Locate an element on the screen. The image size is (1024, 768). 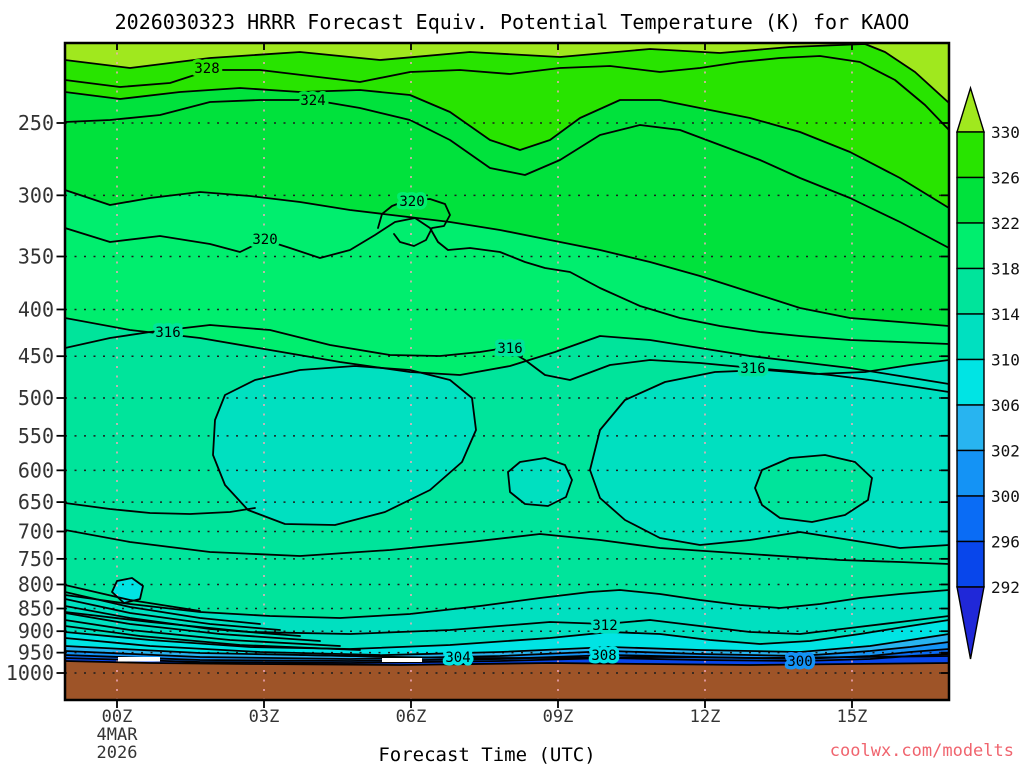
colorbar-label: 306 is located at coordinates (1005, 405).